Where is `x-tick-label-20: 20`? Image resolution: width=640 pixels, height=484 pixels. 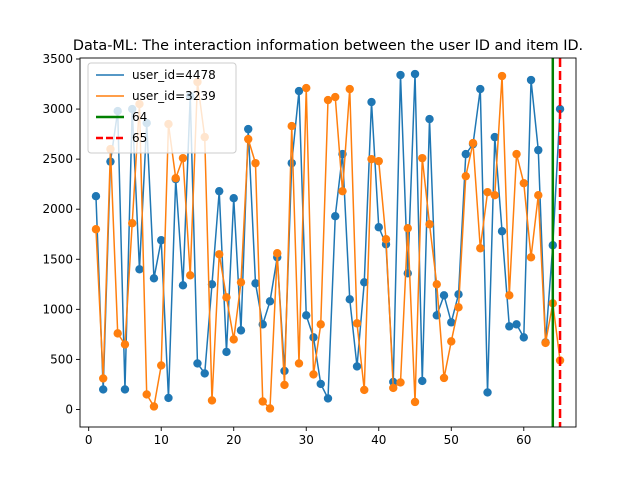 x-tick-label-20: 20 is located at coordinates (233, 440).